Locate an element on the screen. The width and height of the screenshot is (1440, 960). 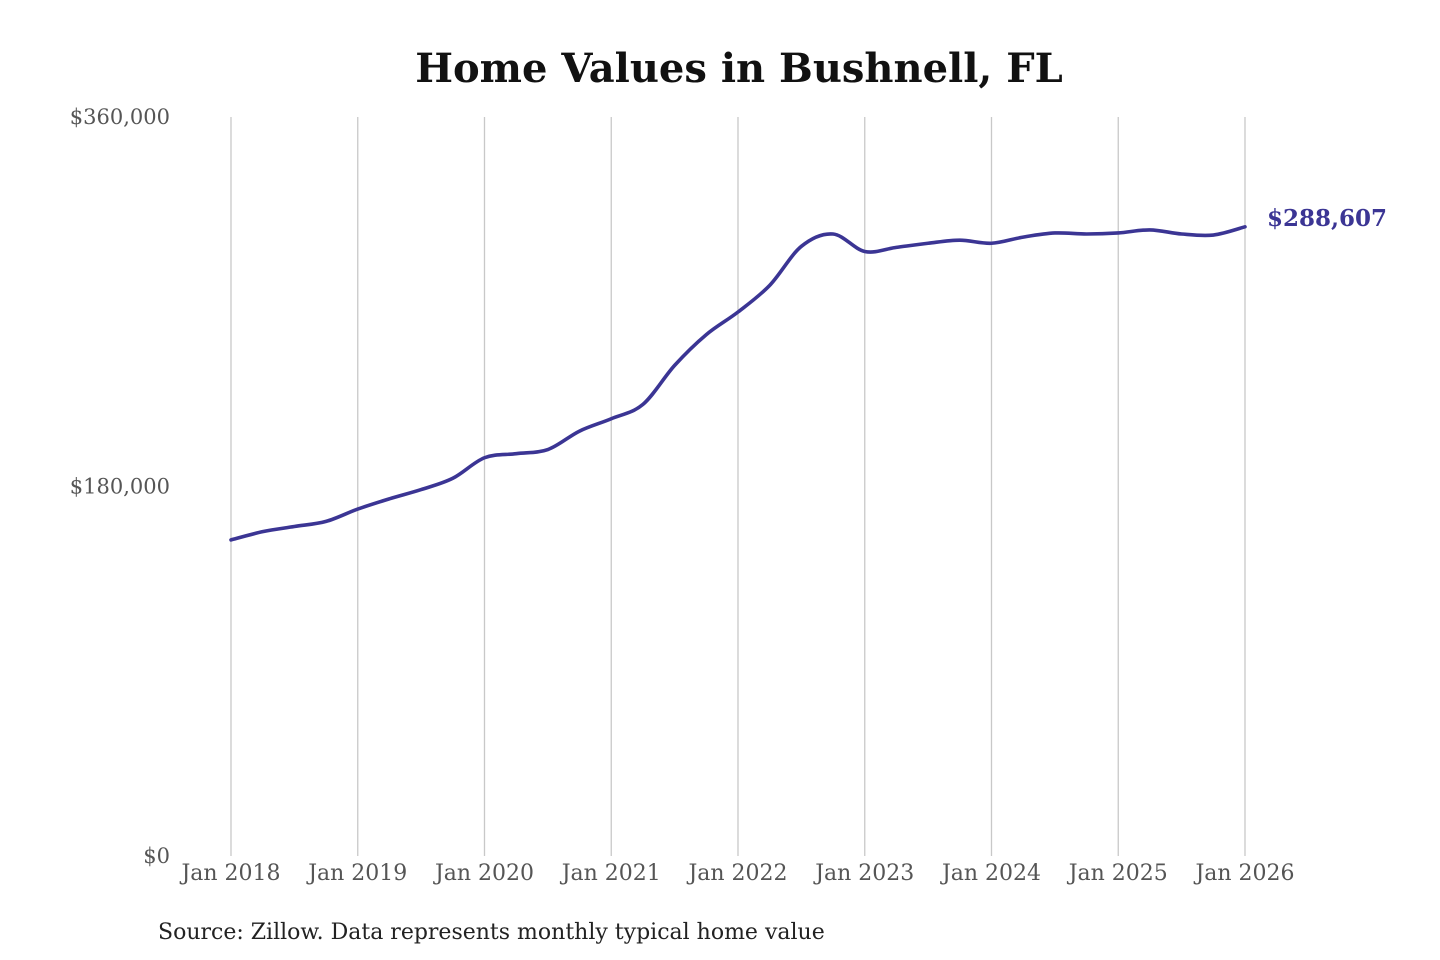
x-tick-label: Jan 2023 is located at coordinates (863, 873).